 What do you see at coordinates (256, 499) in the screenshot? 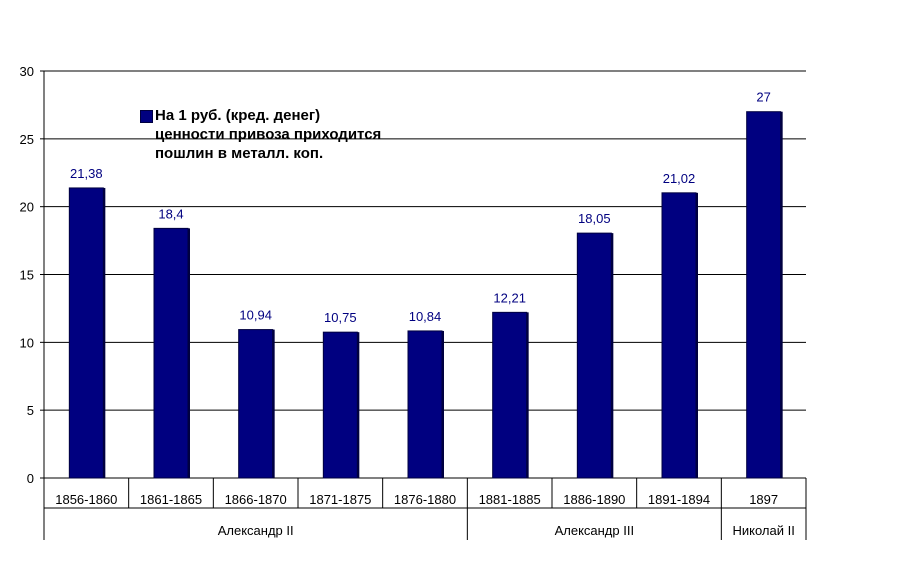
I see `x-tick-label: 1866-1870` at bounding box center [256, 499].